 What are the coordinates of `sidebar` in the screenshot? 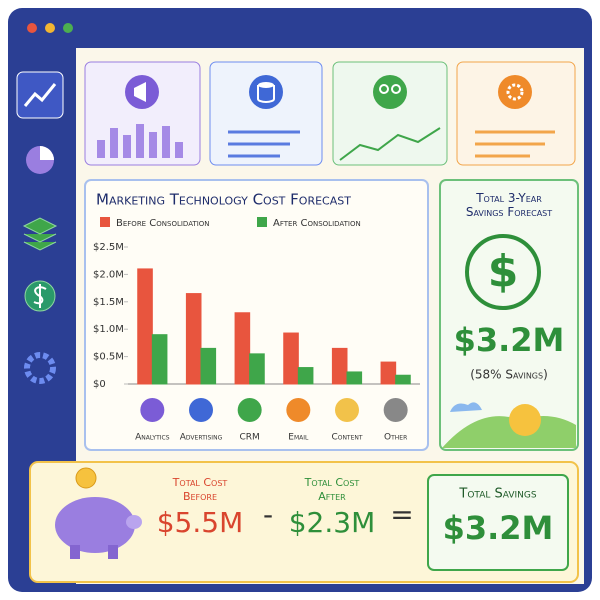 It's located at (40, 227).